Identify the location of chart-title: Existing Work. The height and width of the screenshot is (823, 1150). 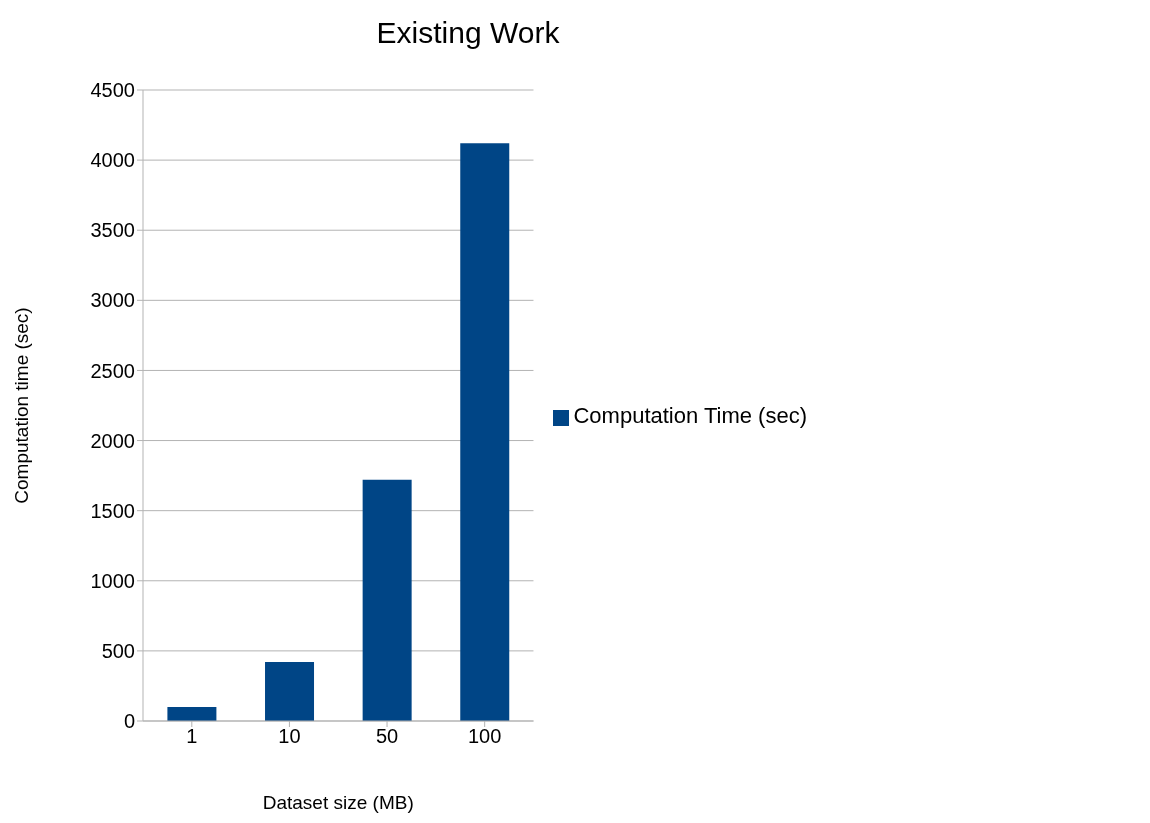
(468, 33).